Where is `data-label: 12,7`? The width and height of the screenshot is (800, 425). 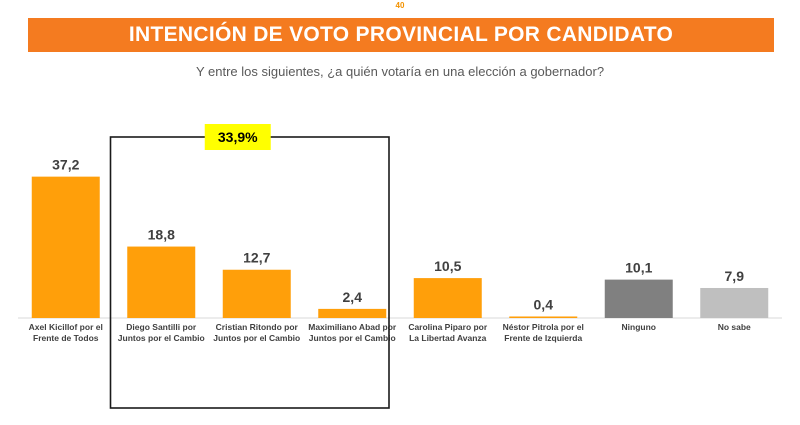
data-label: 12,7 is located at coordinates (256, 258).